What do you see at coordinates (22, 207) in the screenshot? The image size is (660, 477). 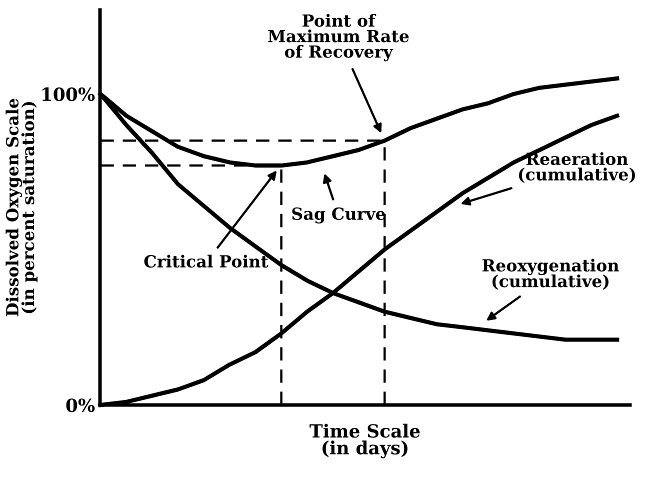 I see `y-axis-title: Dissolved Oxygen Scale (in percent saturation)` at bounding box center [22, 207].